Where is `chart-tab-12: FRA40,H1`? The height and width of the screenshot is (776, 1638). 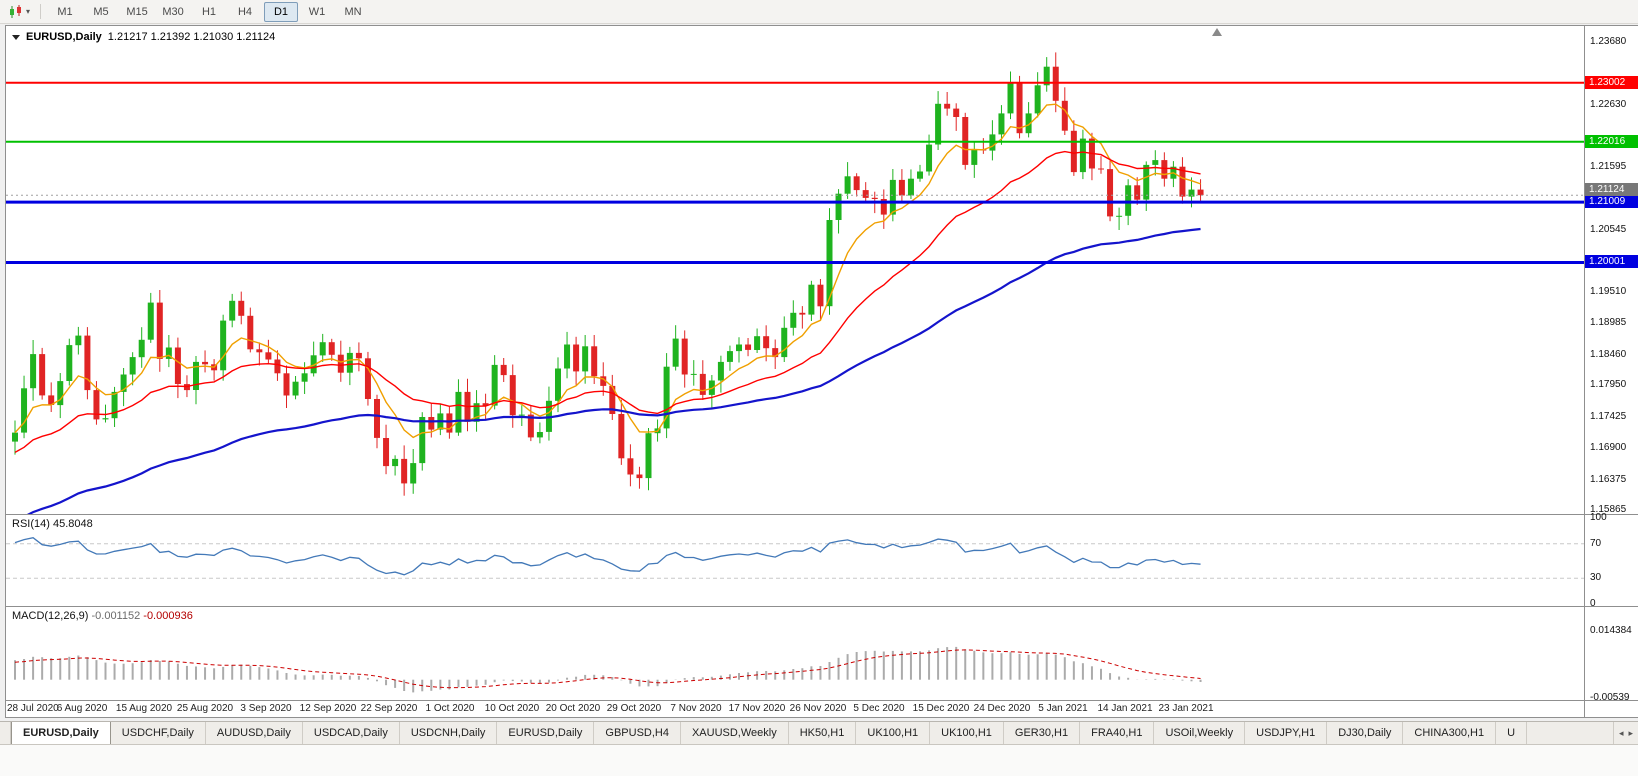 chart-tab-12: FRA40,H1 is located at coordinates (1117, 733).